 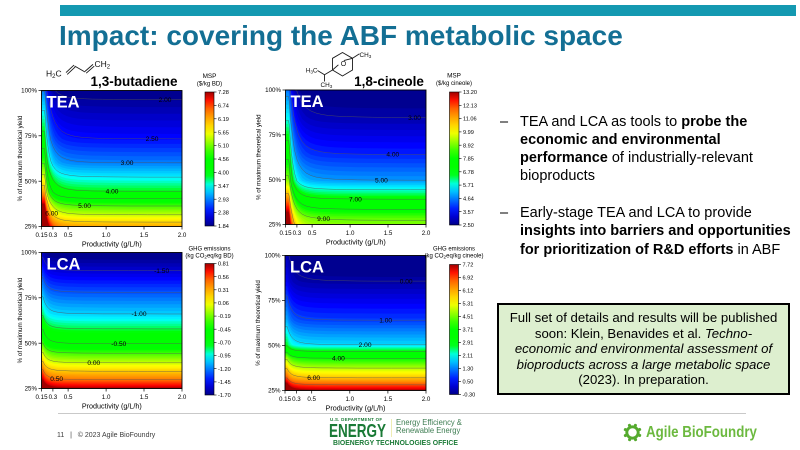 I want to click on svg-text: 3.71, so click(x=468, y=331).